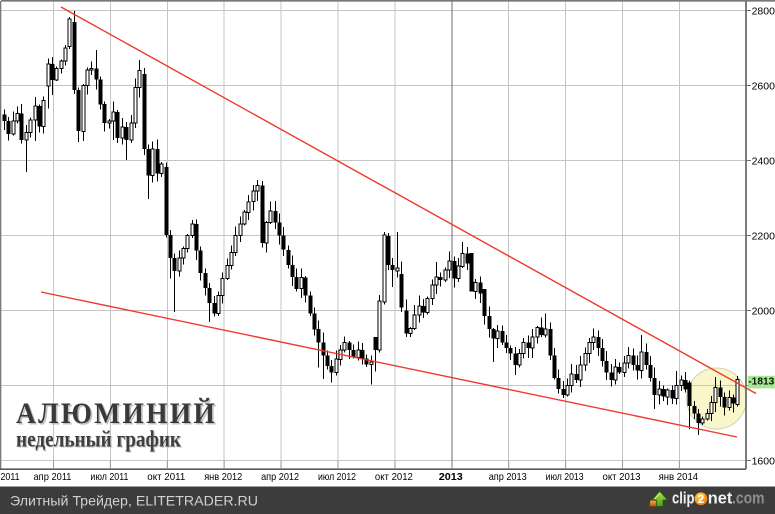 The height and width of the screenshot is (514, 775). I want to click on svg-text: апр 2011, so click(53, 477).